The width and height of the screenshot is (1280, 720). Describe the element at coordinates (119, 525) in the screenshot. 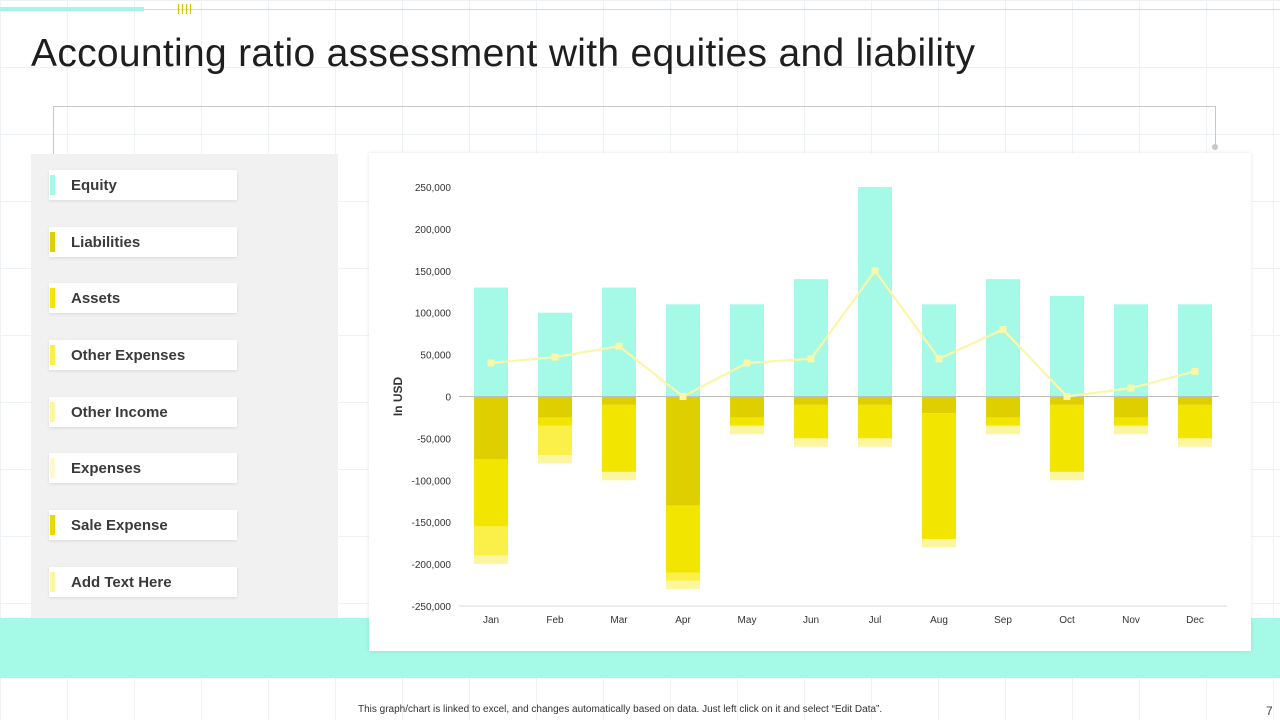

I see `legend-label: Sale Expense` at that location.